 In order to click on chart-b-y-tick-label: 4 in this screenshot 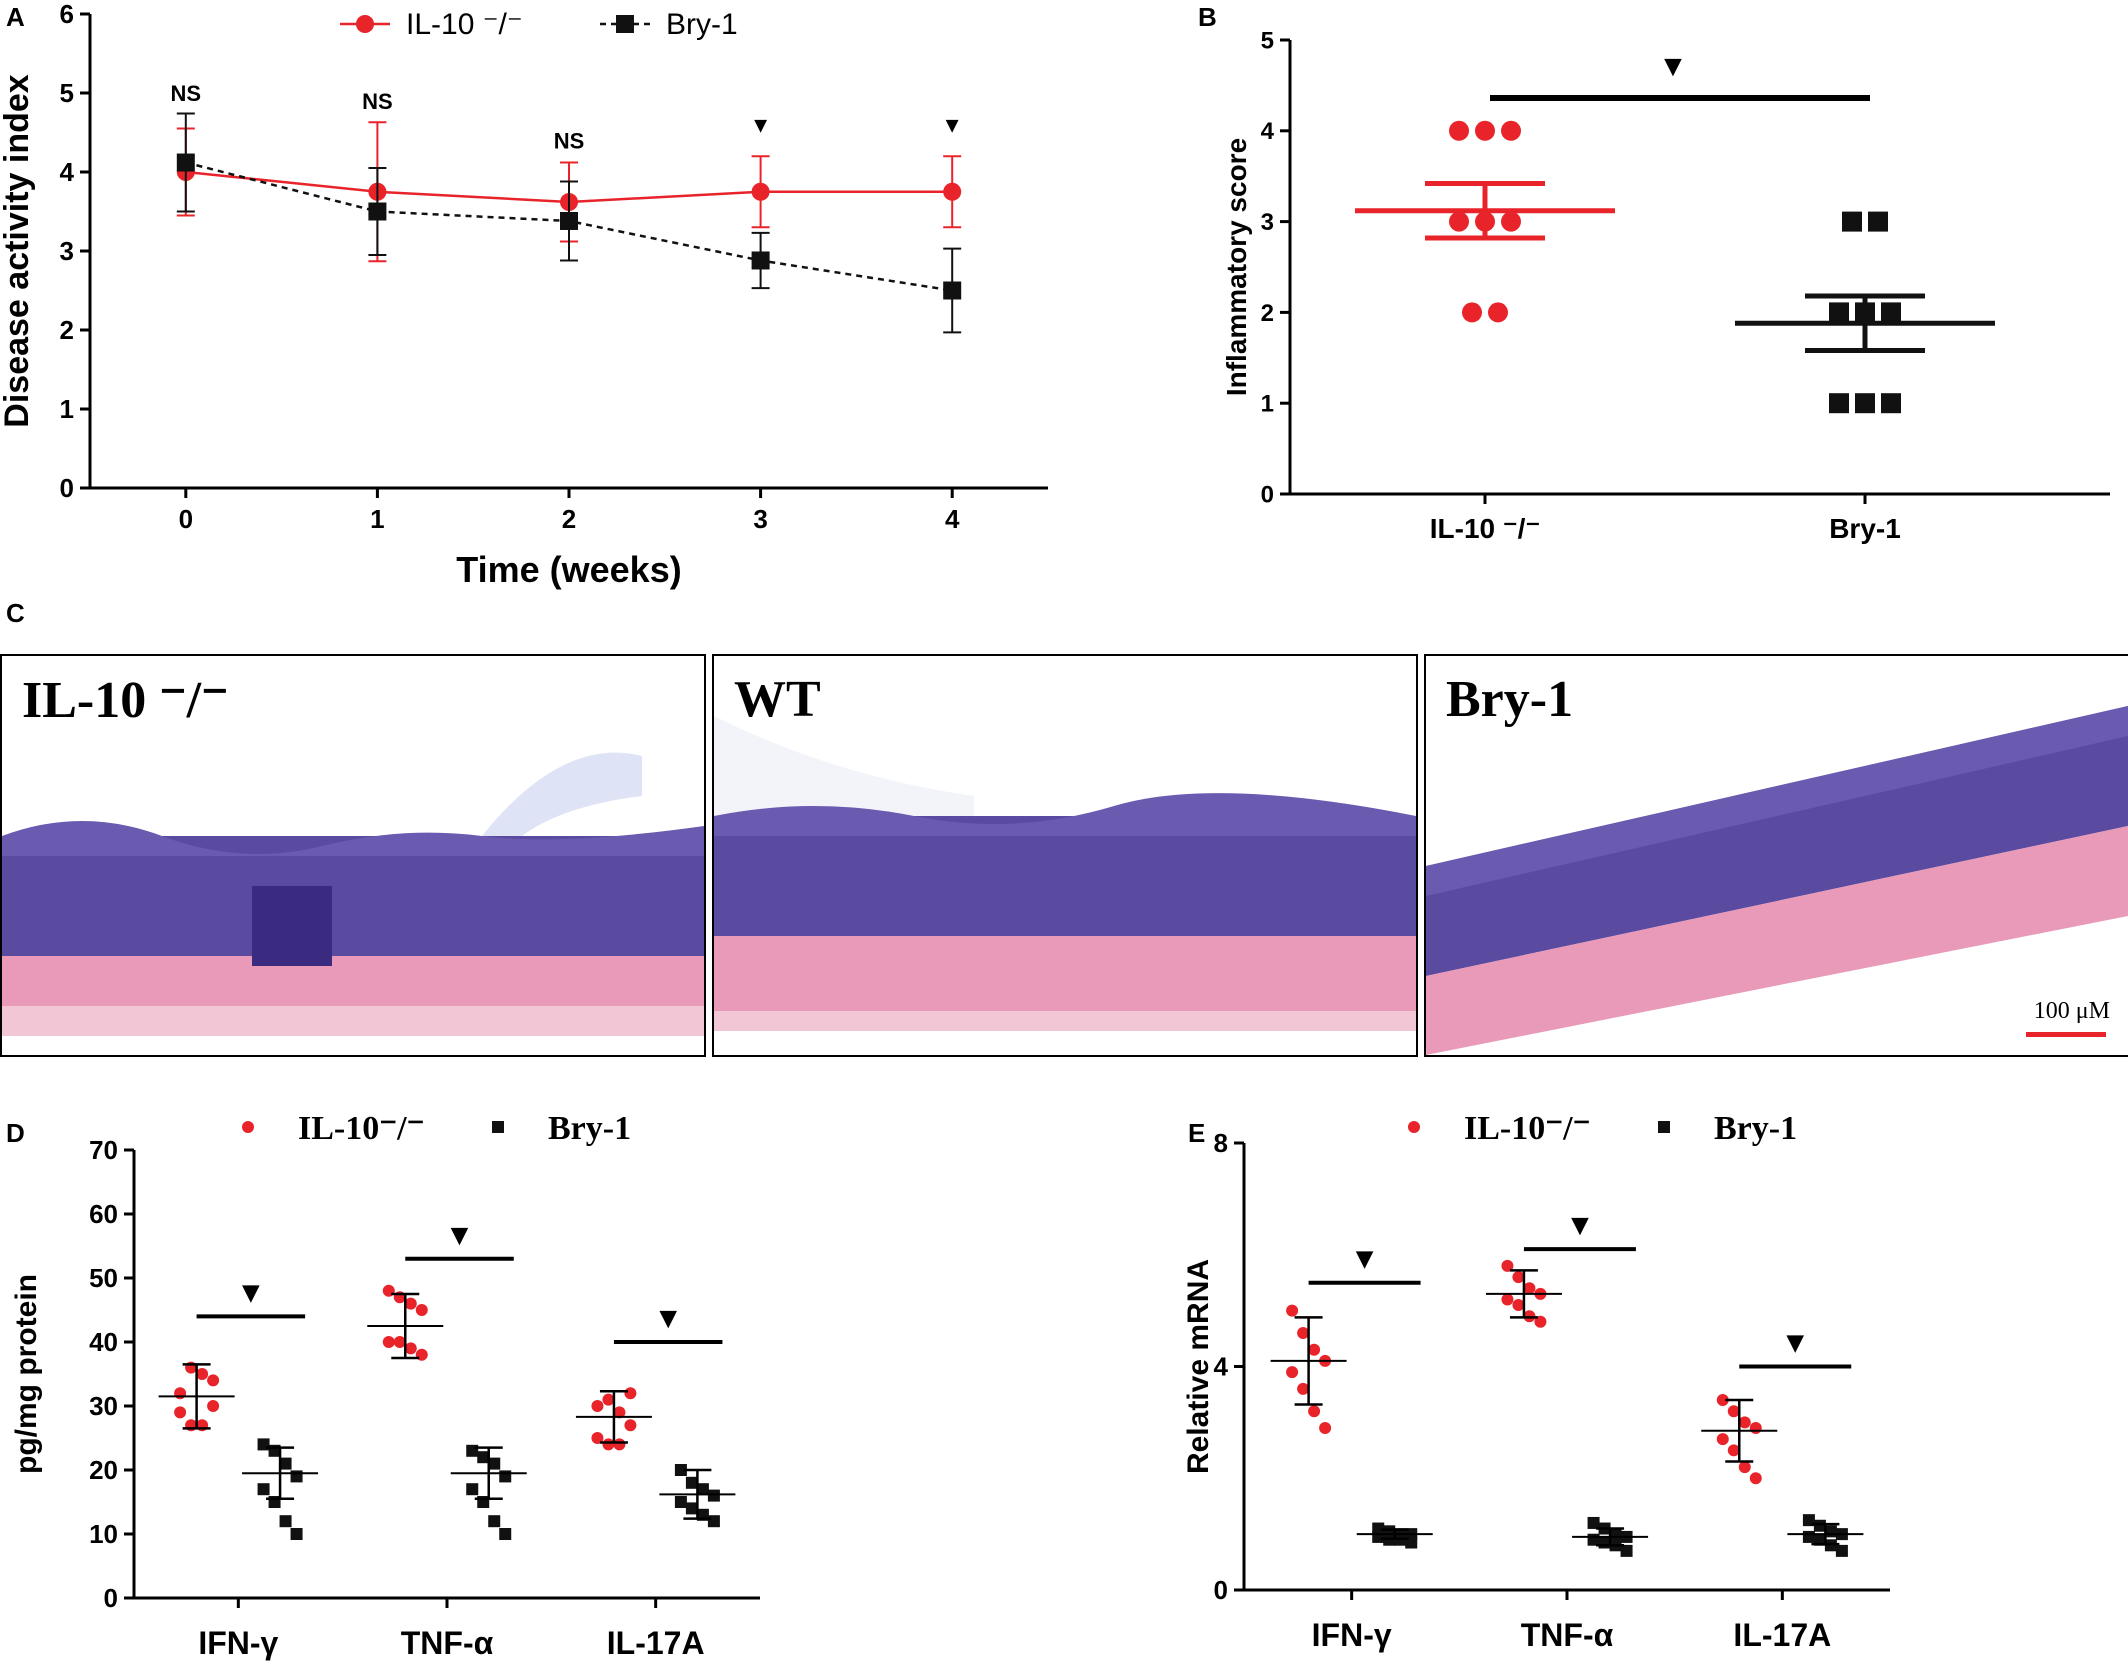, I will do `click(1268, 131)`.